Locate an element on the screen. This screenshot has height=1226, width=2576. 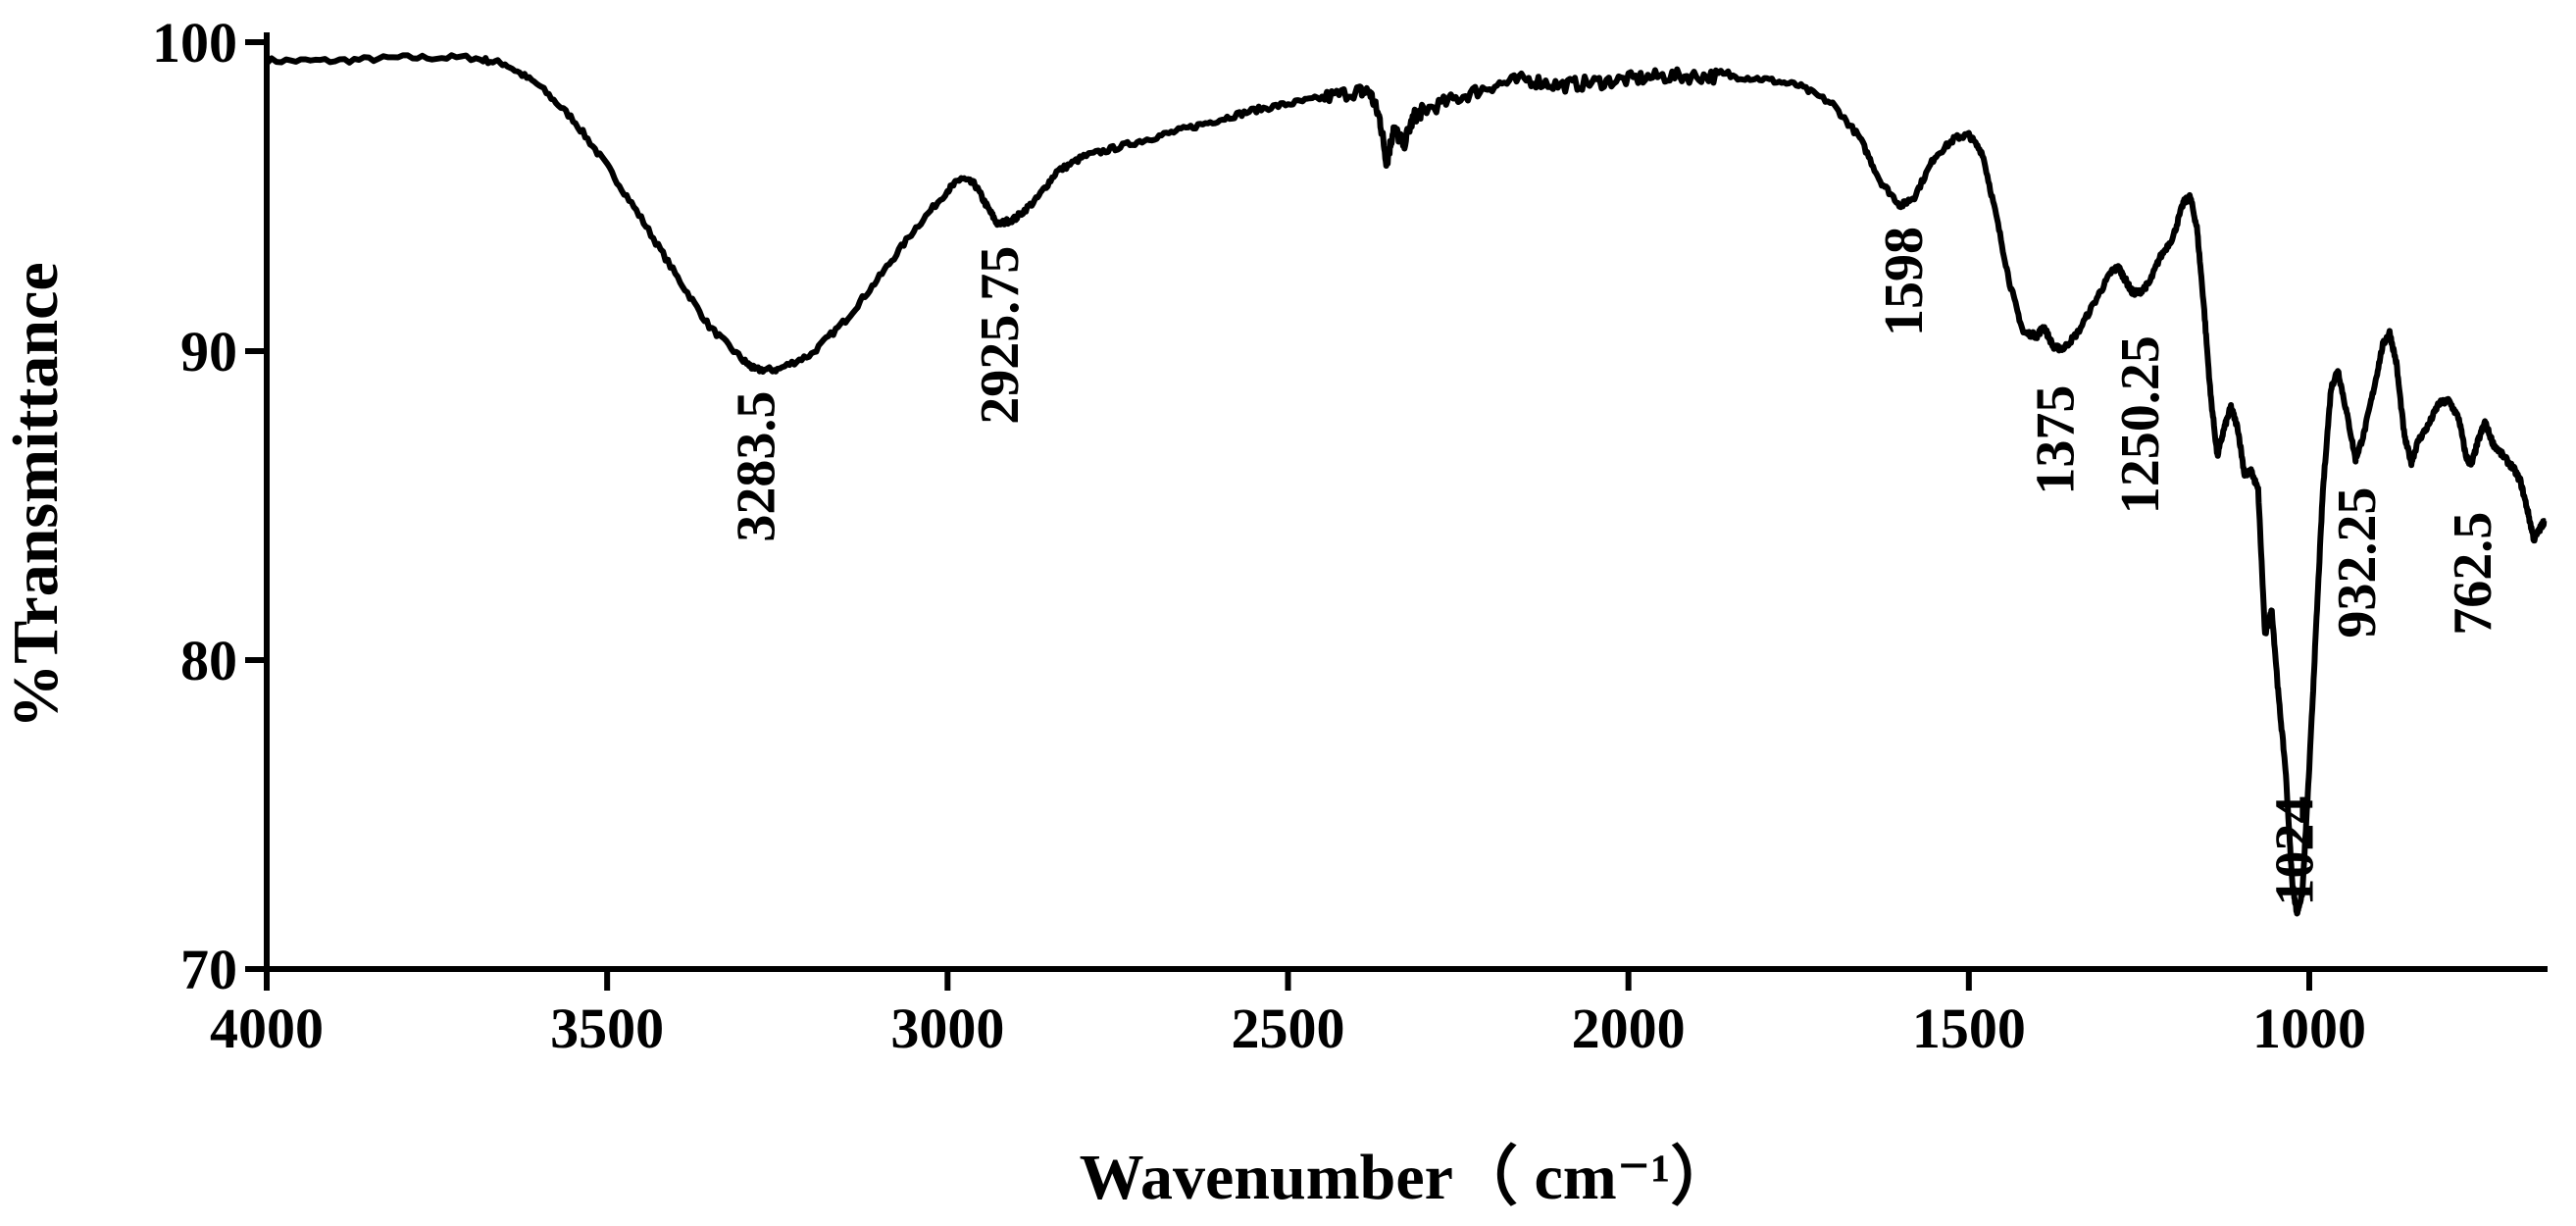
x-axis-title: Wavenumber（ cm⁻¹） is located at coordinates (1408, 1177).